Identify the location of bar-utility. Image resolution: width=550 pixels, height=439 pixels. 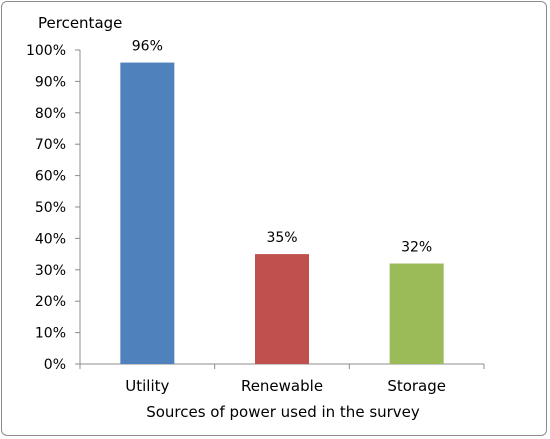
(147, 213).